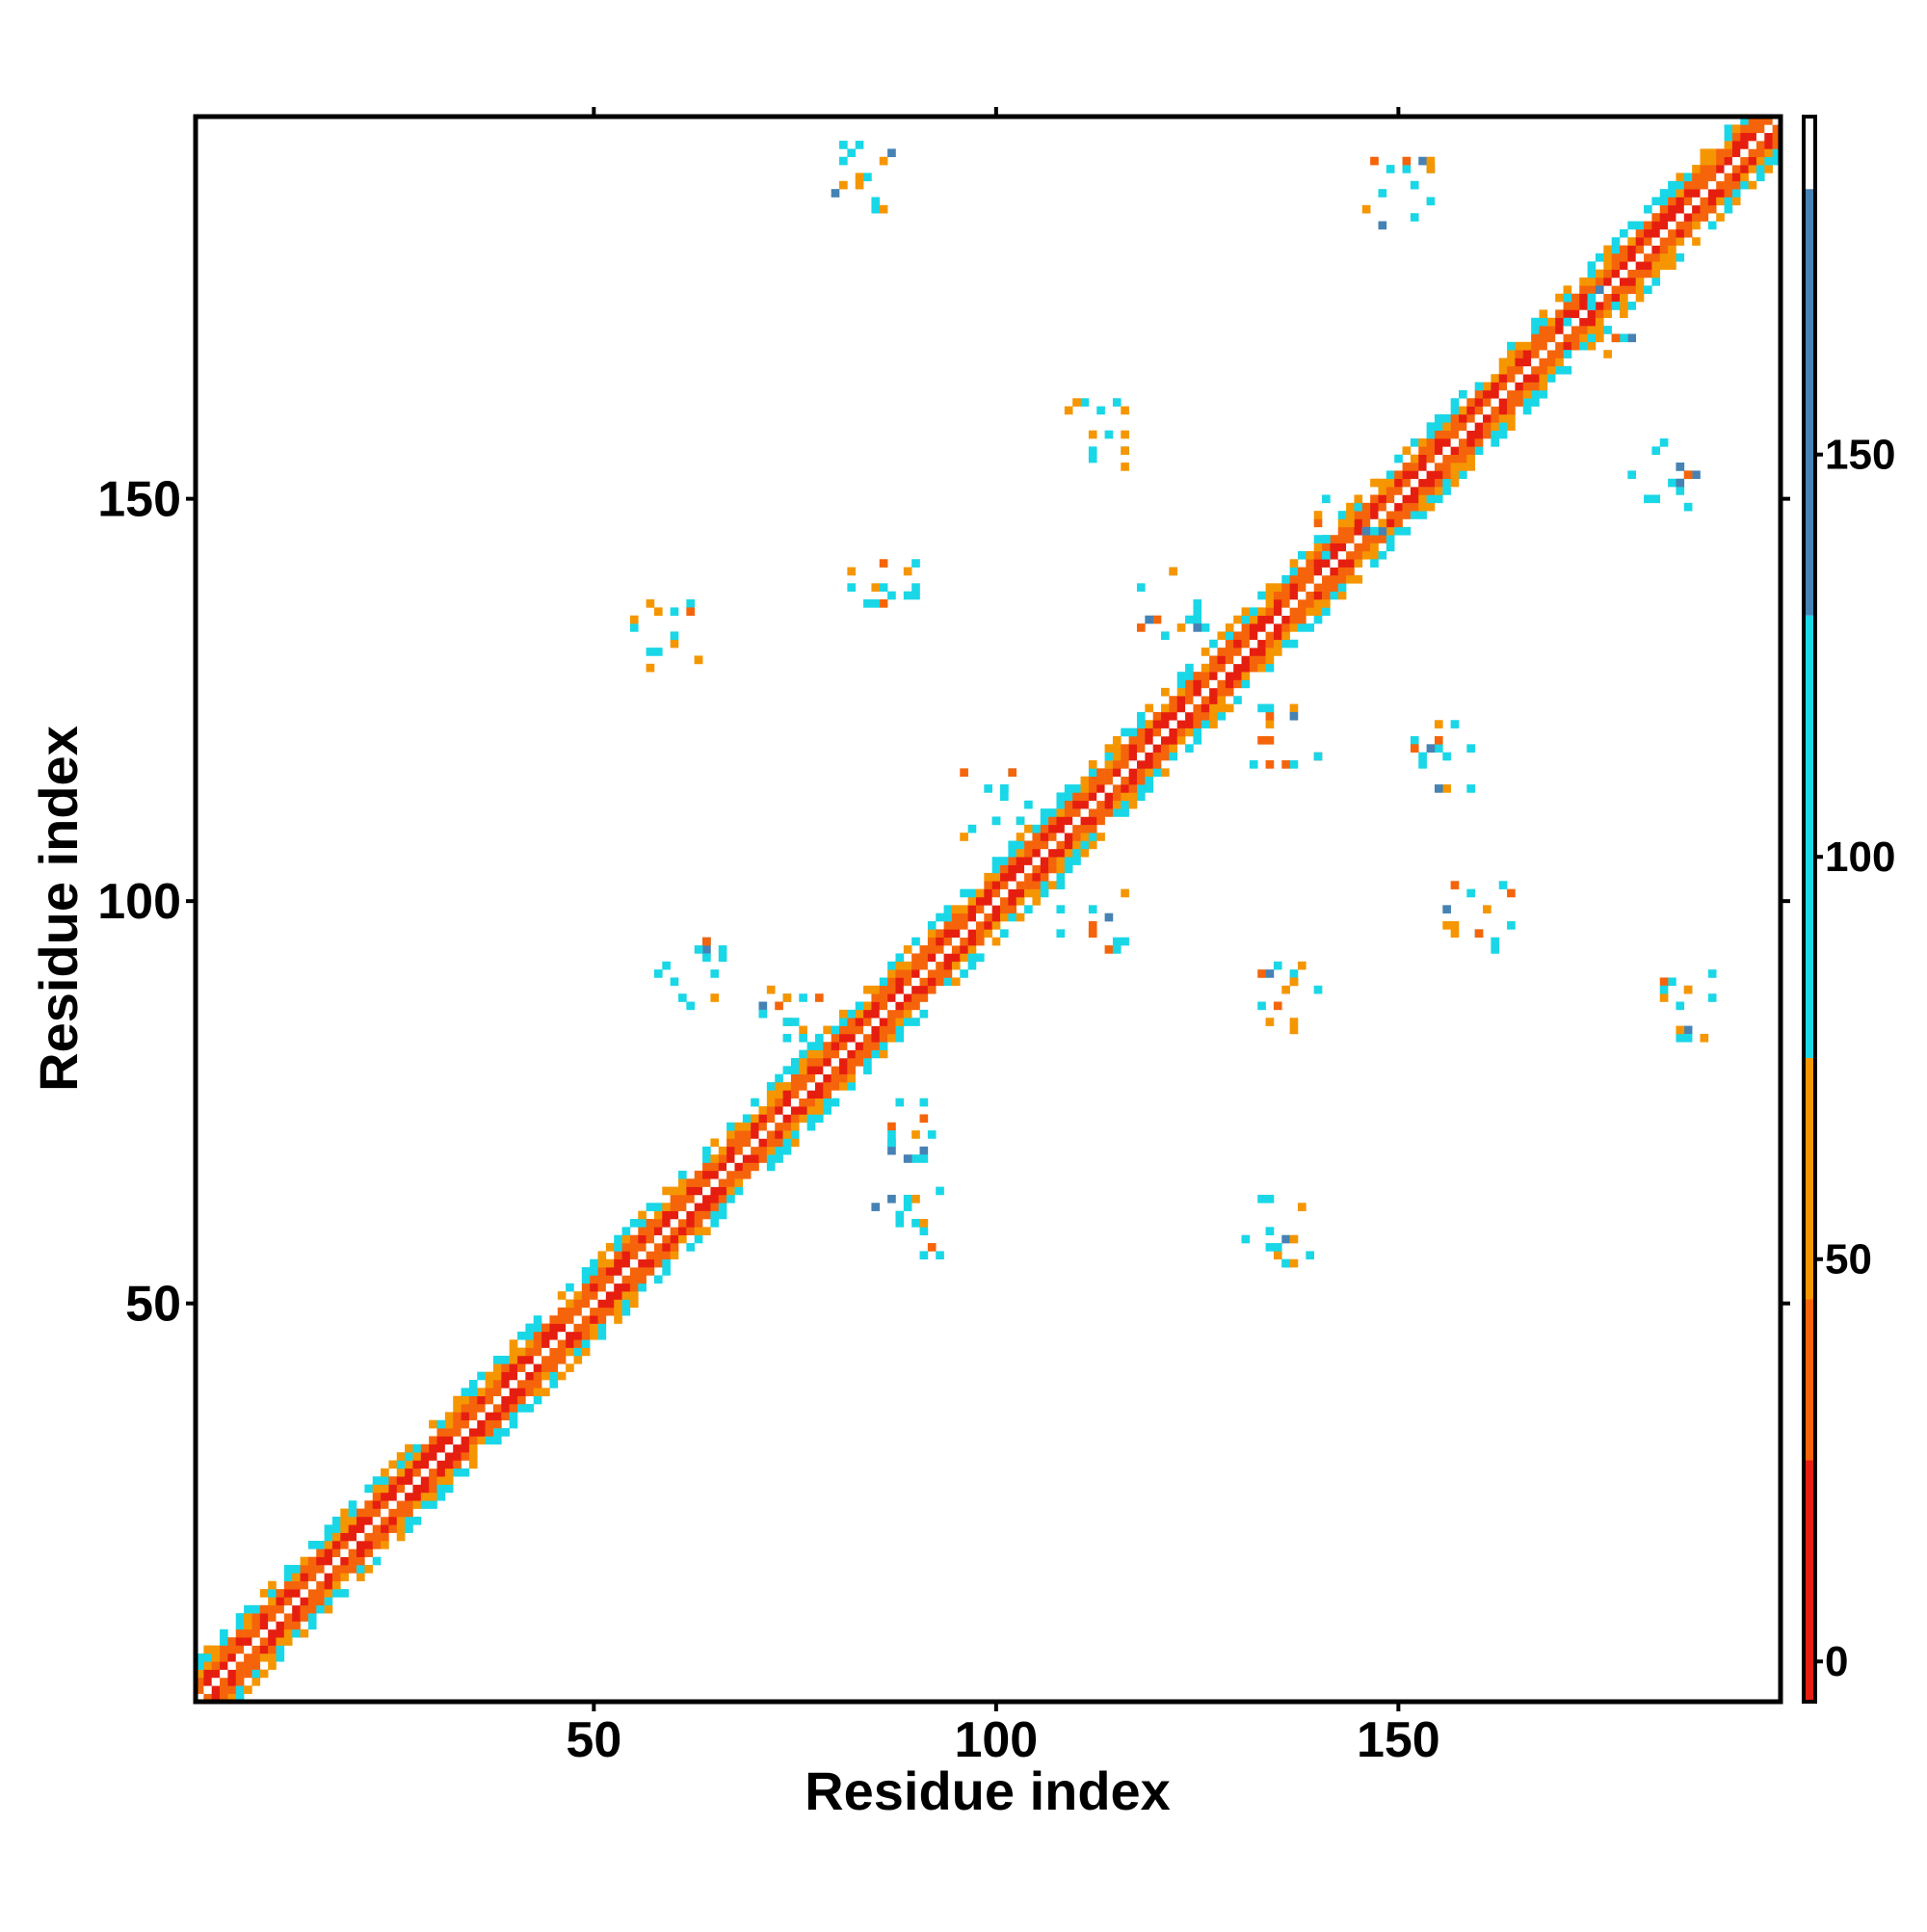 This screenshot has width=1927, height=1932. What do you see at coordinates (1809, 836) in the screenshot?
I see `colorbar-band` at bounding box center [1809, 836].